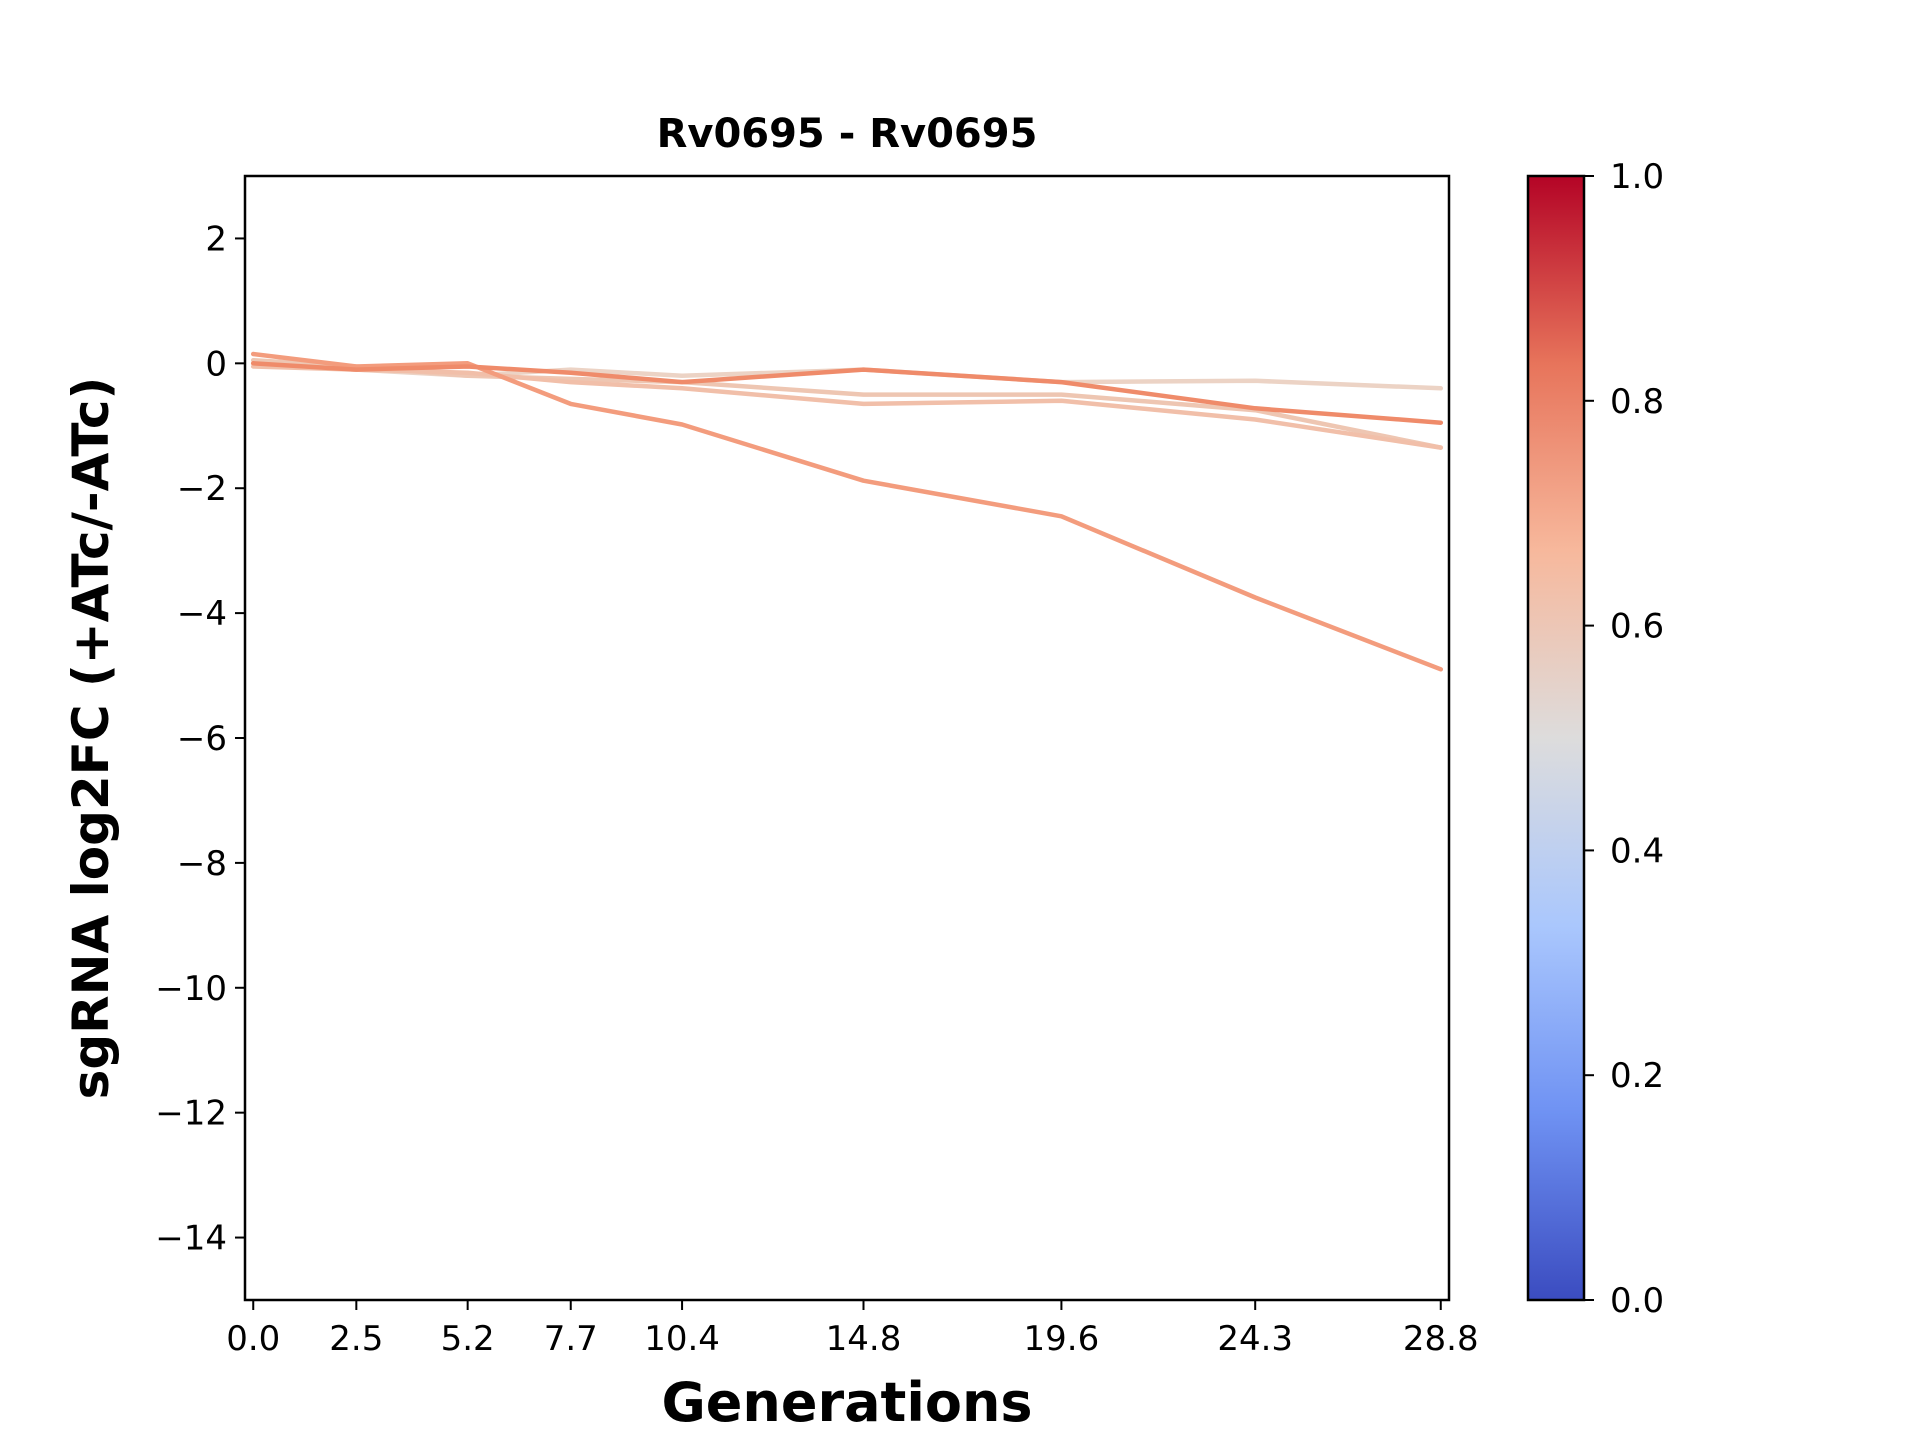  What do you see at coordinates (216, 239) in the screenshot?
I see `y-tick-label: 2` at bounding box center [216, 239].